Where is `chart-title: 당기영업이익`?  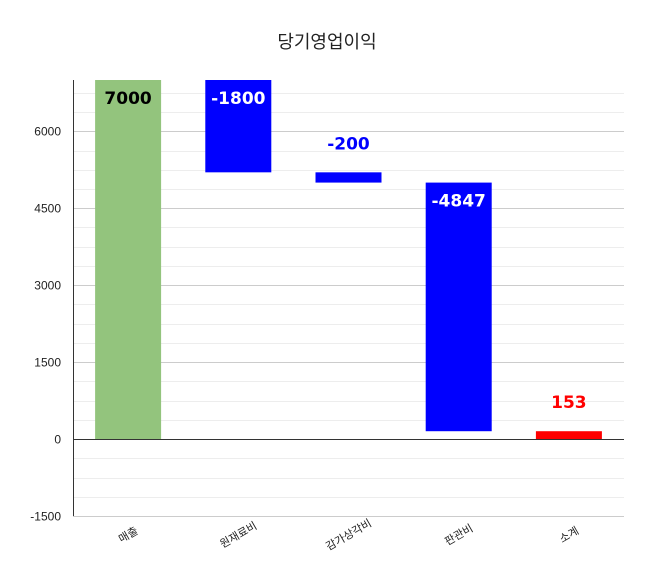 chart-title: 당기영업이익 is located at coordinates (326, 42).